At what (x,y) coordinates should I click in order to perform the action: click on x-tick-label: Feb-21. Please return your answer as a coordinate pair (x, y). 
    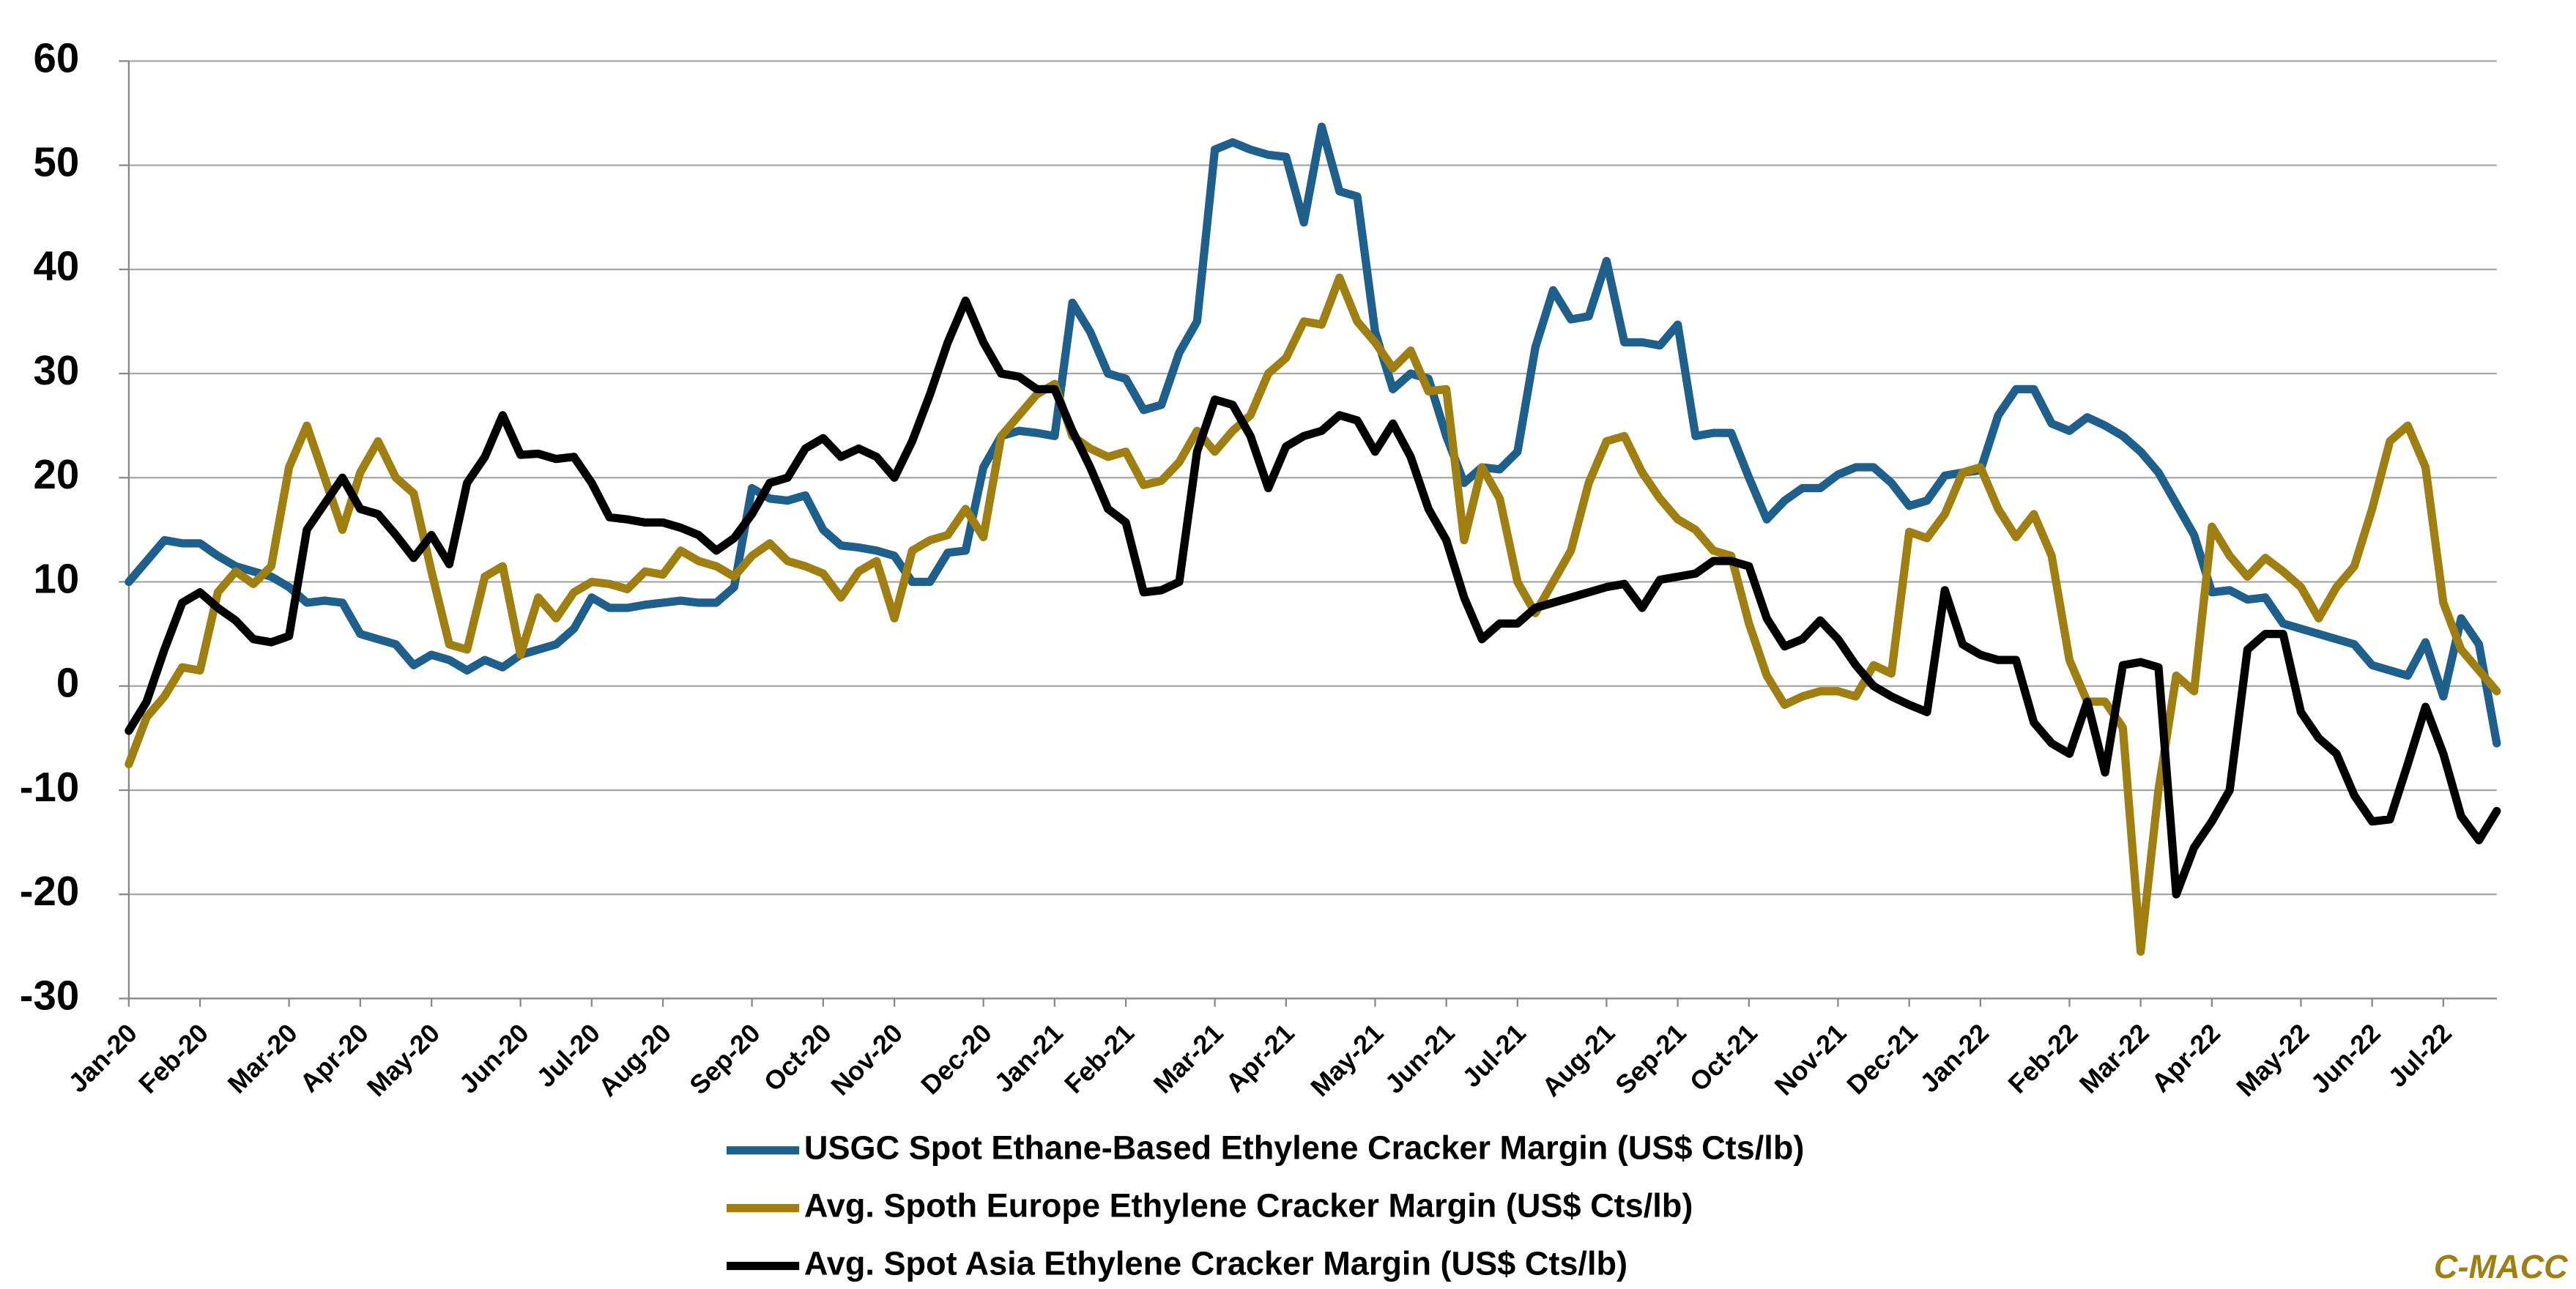
    Looking at the image, I should click on (1099, 1058).